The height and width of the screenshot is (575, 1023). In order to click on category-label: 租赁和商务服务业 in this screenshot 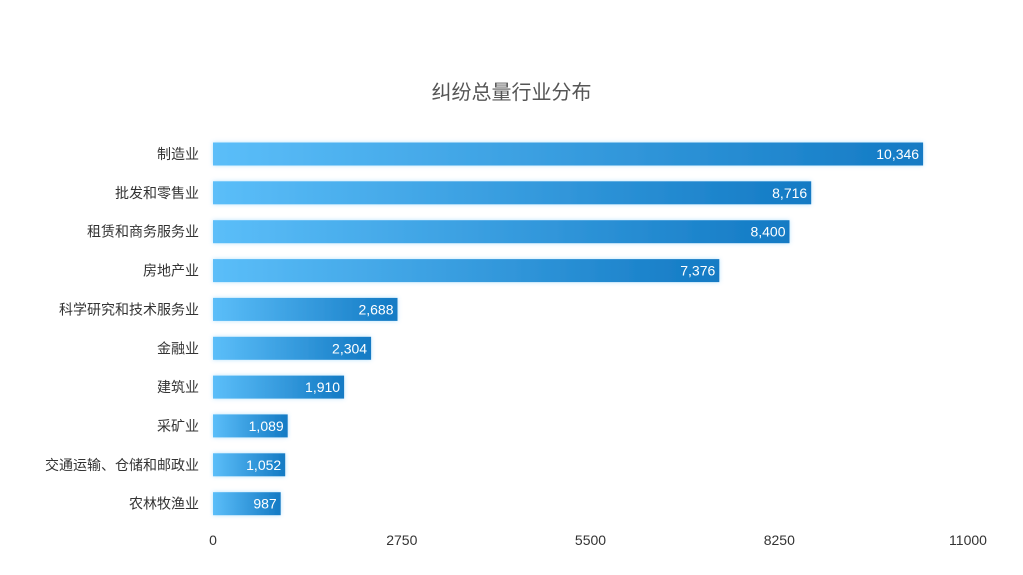, I will do `click(143, 233)`.